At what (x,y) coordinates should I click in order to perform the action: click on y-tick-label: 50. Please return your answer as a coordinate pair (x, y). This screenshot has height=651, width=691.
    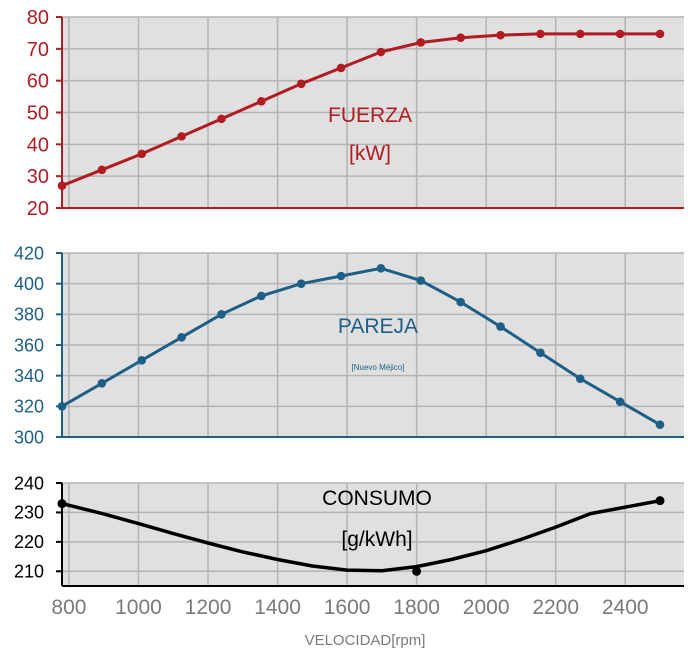
    Looking at the image, I should click on (38, 114).